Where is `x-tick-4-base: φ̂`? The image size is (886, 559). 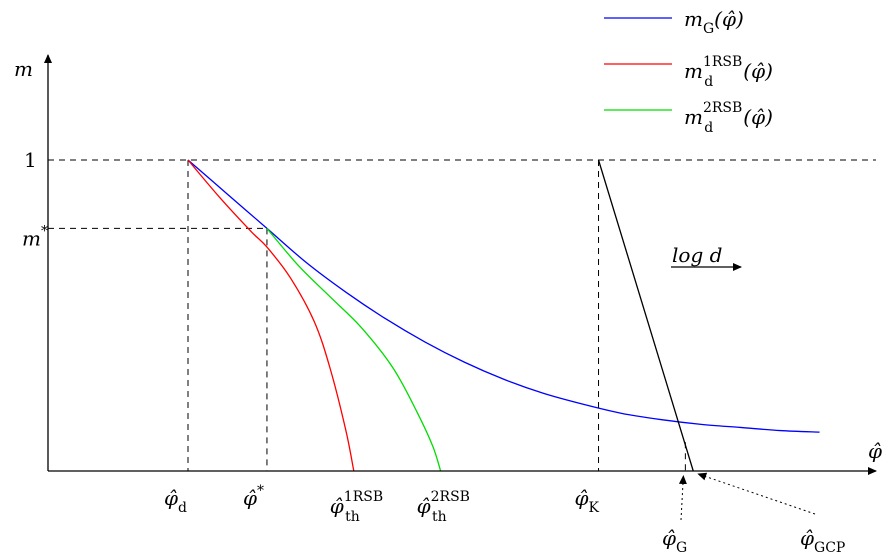
x-tick-4-base: φ̂ is located at coordinates (582, 498).